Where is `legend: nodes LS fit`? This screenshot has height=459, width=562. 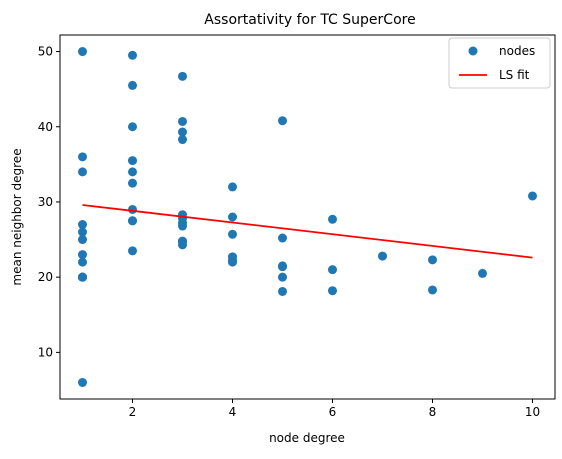 legend: nodes LS fit is located at coordinates (499, 63).